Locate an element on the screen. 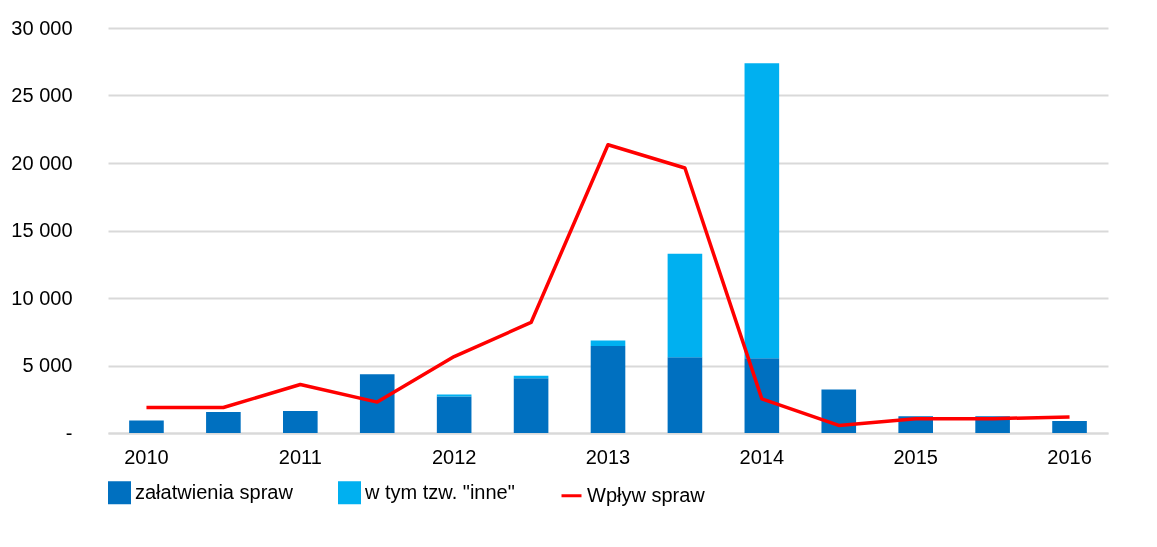 Image resolution: width=1157 pixels, height=547 pixels. y-tick-label: 25 000 is located at coordinates (42, 95).